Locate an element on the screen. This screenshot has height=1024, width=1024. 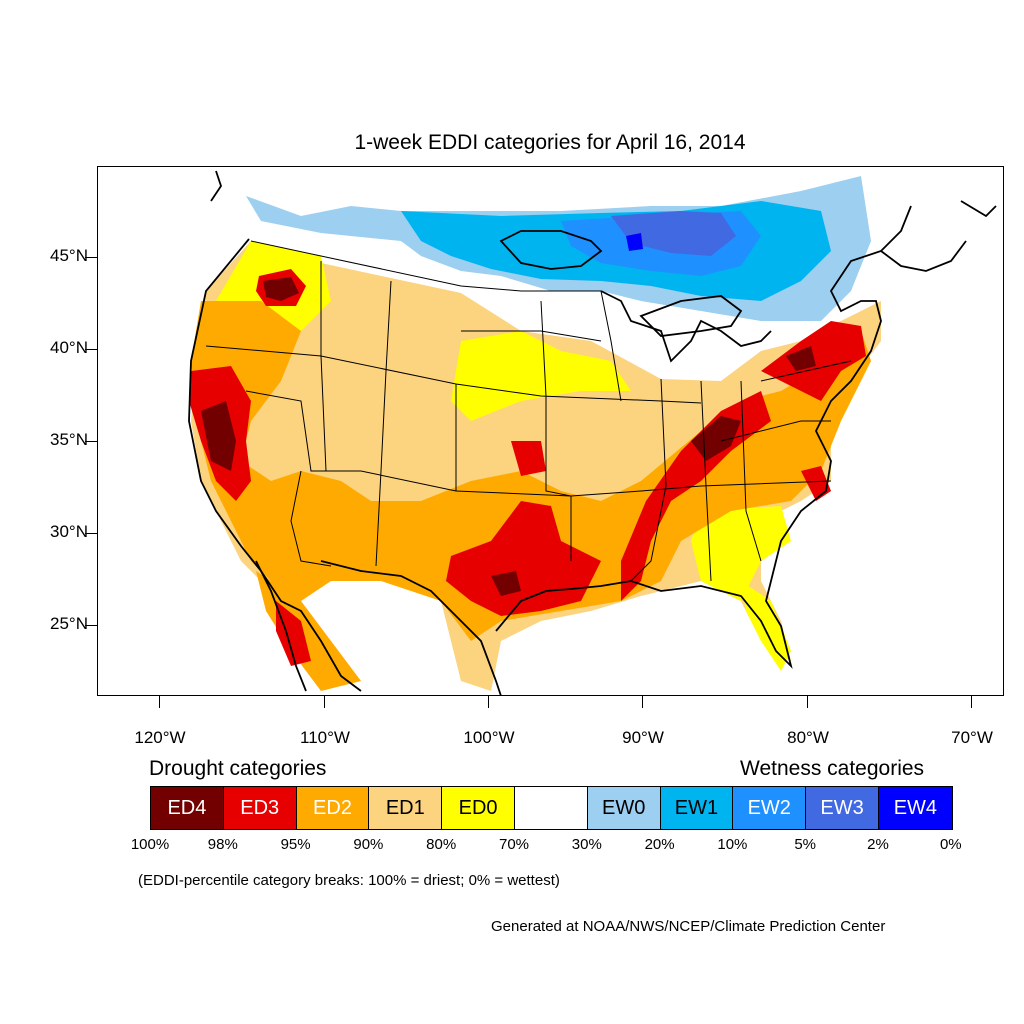
break-label: 0% is located at coordinates (950, 844).